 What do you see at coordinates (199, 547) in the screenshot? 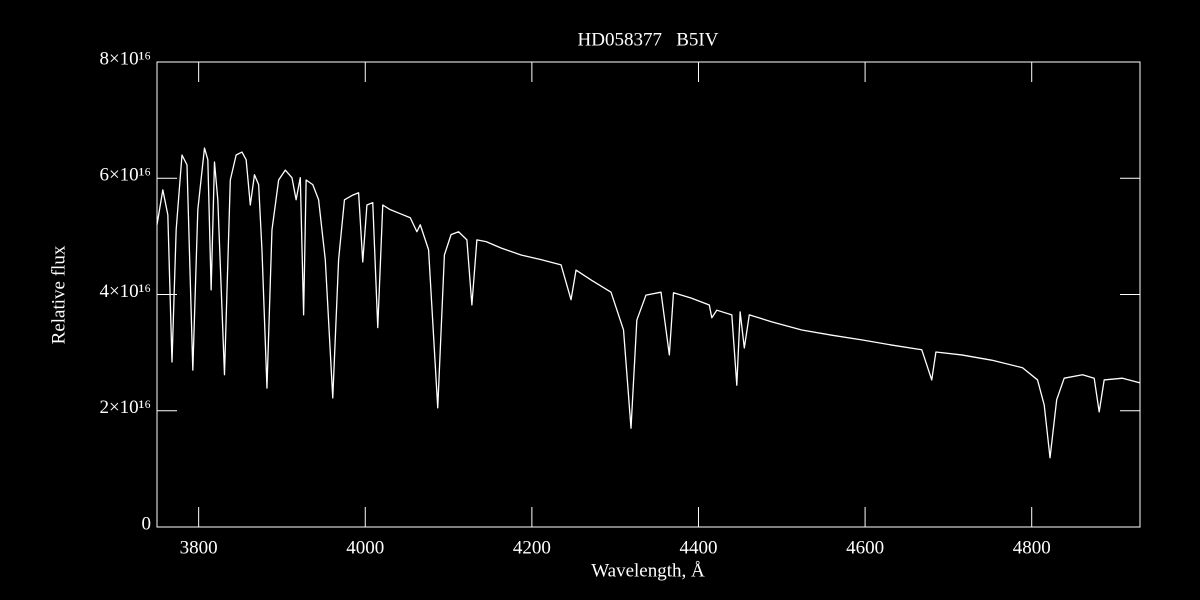
I see `x-tick-label: 3800` at bounding box center [199, 547].